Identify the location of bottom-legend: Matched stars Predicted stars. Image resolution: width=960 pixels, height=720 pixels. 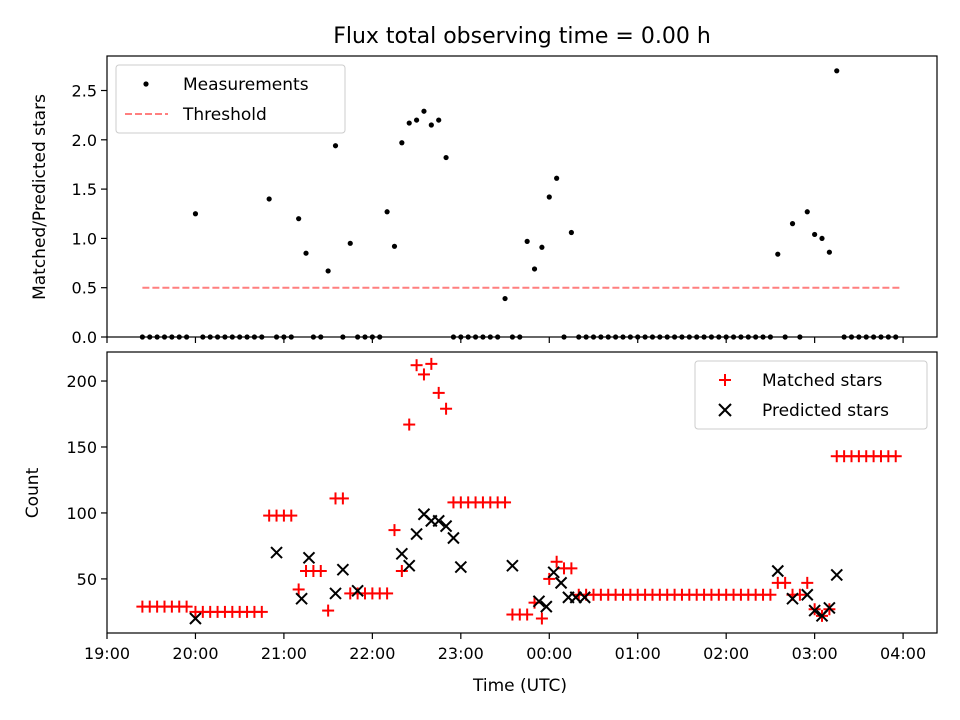
(811, 395).